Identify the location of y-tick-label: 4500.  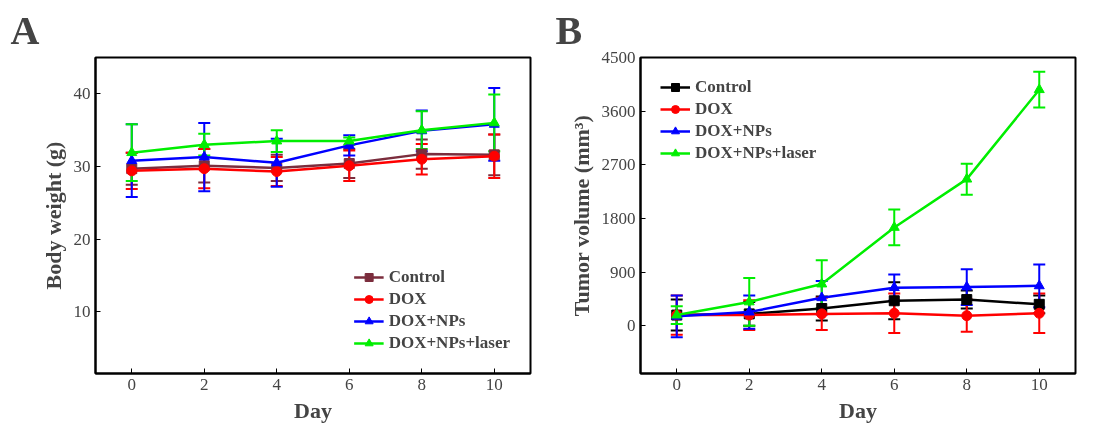
(618, 57).